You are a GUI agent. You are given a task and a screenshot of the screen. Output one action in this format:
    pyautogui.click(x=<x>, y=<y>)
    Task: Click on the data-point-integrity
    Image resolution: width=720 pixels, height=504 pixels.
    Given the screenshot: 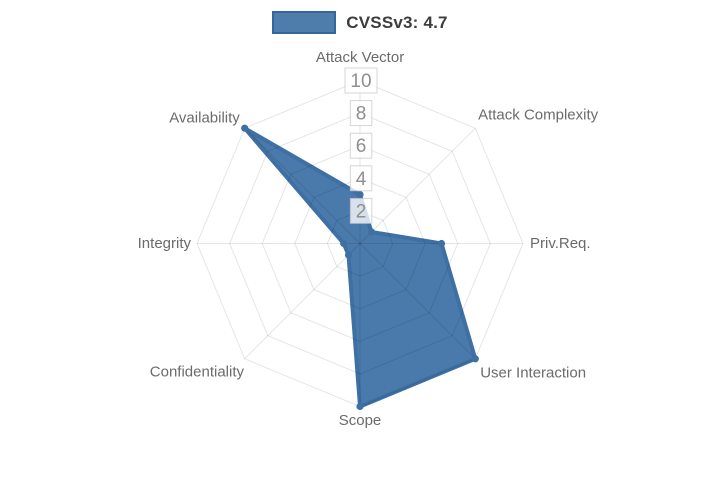 What is the action you would take?
    pyautogui.click(x=344, y=243)
    